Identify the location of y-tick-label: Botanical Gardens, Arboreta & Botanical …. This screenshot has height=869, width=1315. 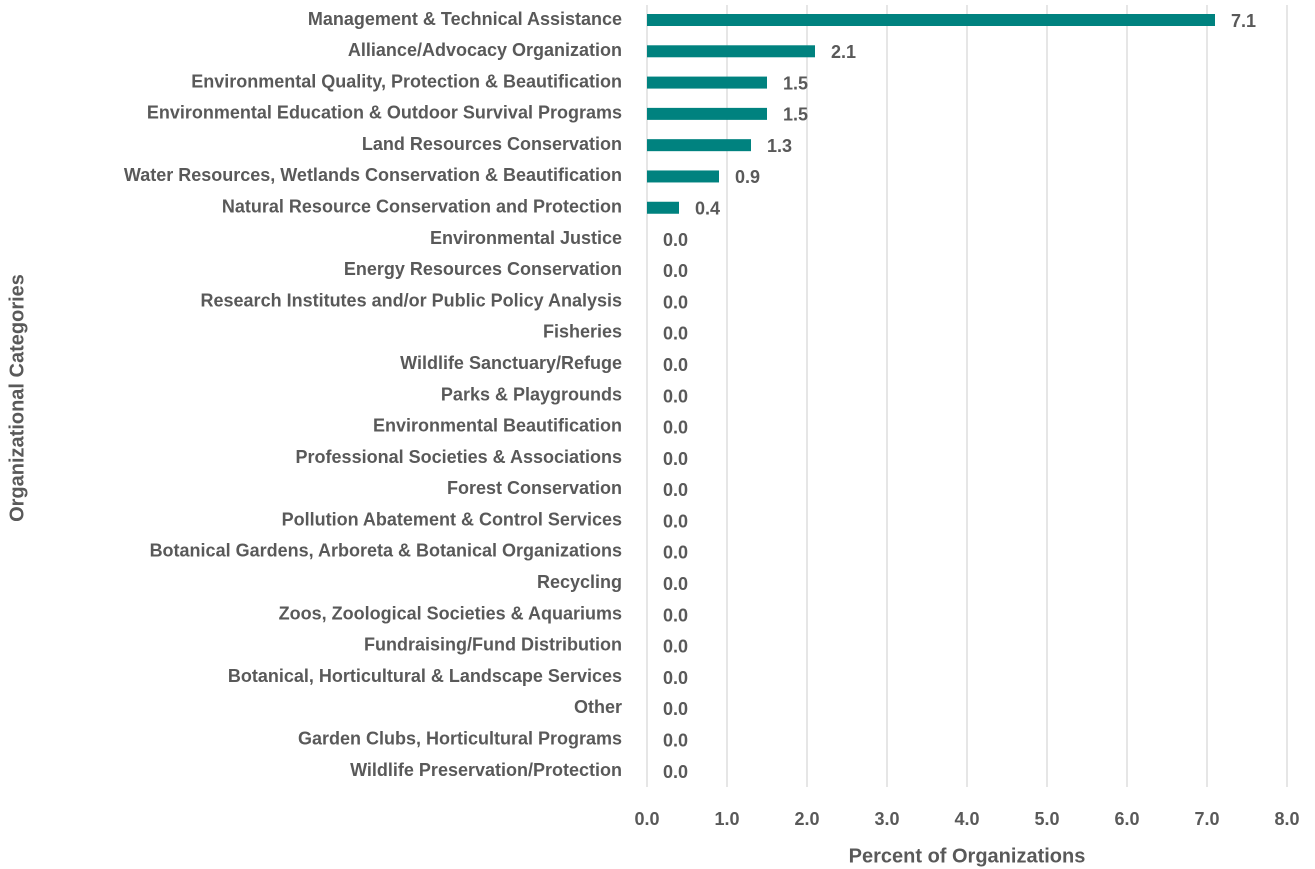
(386, 551).